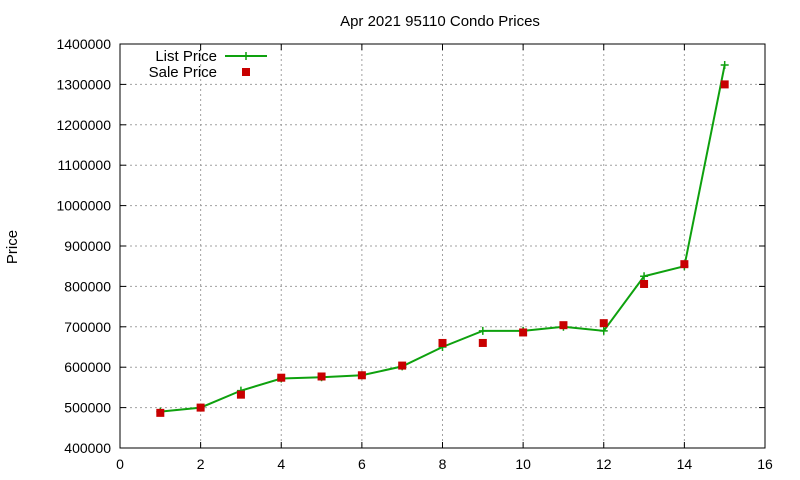  What do you see at coordinates (87, 246) in the screenshot?
I see `y-tick-label: 900000` at bounding box center [87, 246].